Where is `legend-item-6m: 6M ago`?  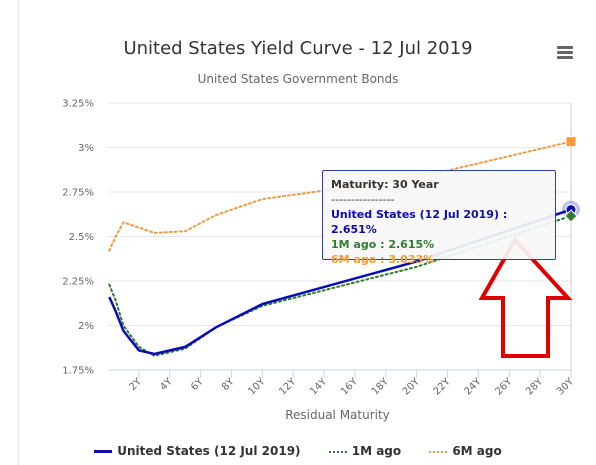 legend-item-6m: 6M ago is located at coordinates (465, 451).